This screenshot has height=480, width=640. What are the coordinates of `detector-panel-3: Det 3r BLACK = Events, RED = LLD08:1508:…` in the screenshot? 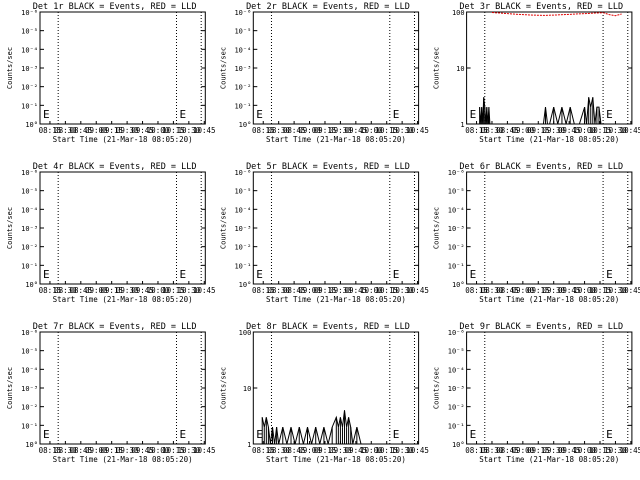 It's located at (536, 73).